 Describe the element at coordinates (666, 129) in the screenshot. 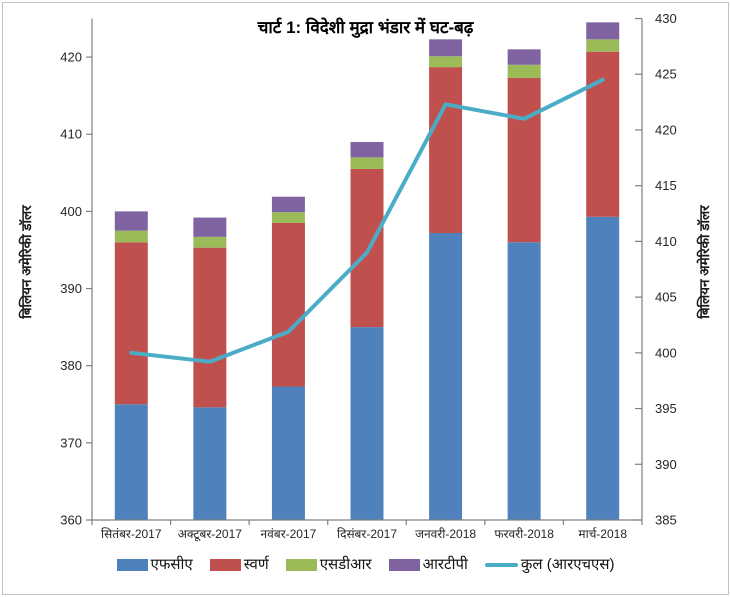

I see `right-axis-tick-label: 420` at that location.